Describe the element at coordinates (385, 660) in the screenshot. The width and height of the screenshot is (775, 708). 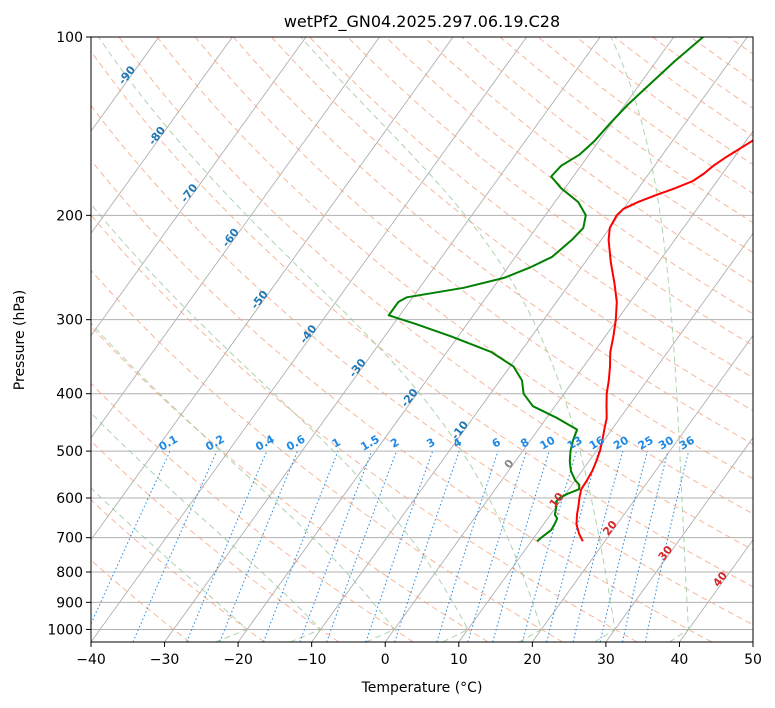
I see `x-tick-label: 0` at that location.